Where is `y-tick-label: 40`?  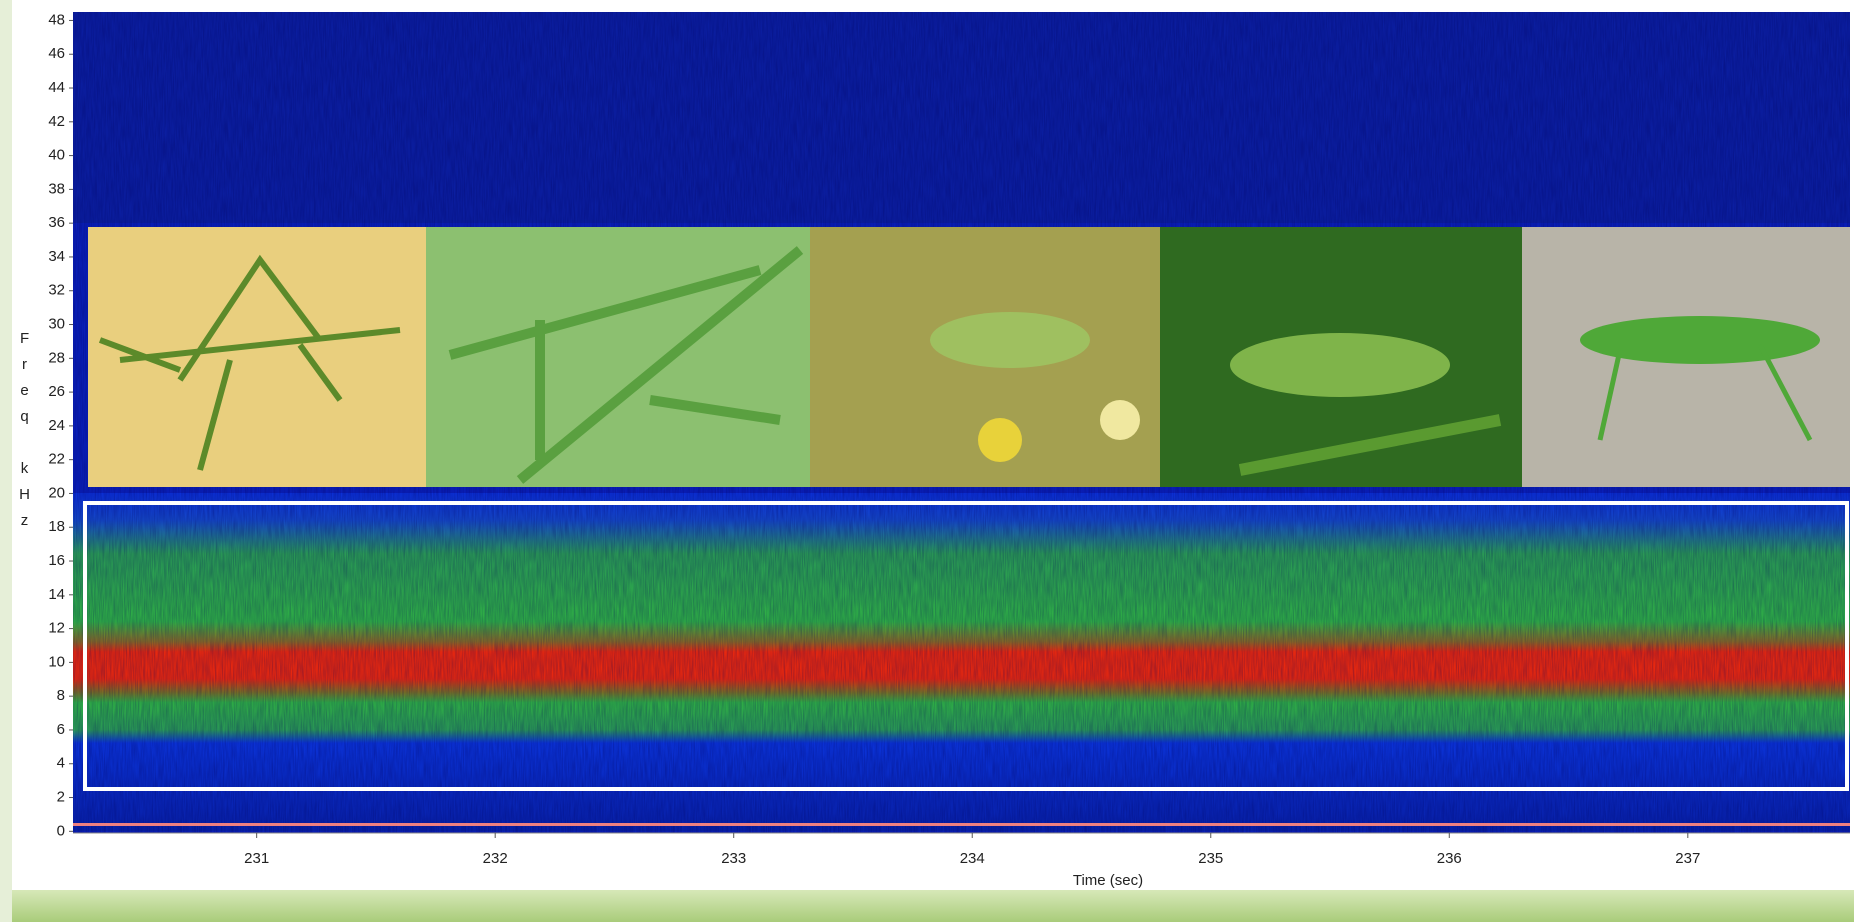
y-tick-label: 40 is located at coordinates (56, 155).